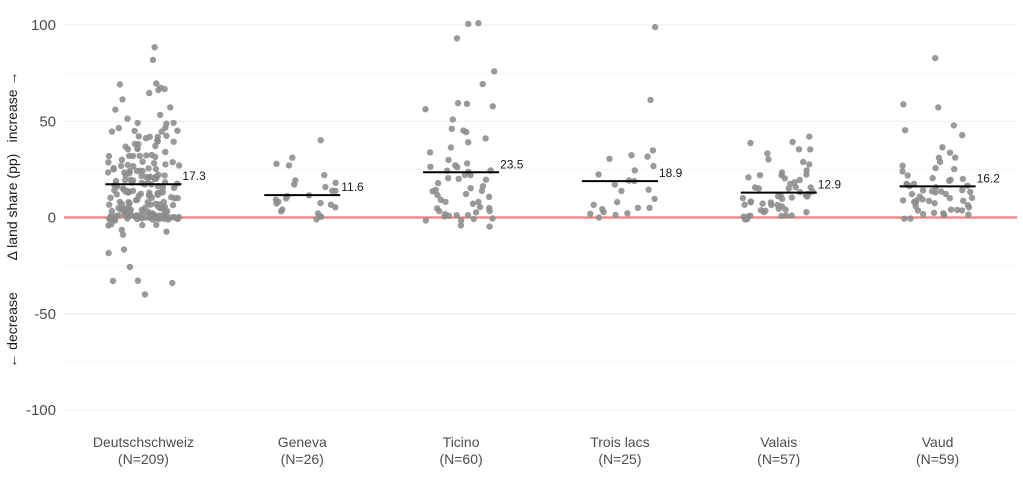  I want to click on mean-value-label: 11.6, so click(352, 187).